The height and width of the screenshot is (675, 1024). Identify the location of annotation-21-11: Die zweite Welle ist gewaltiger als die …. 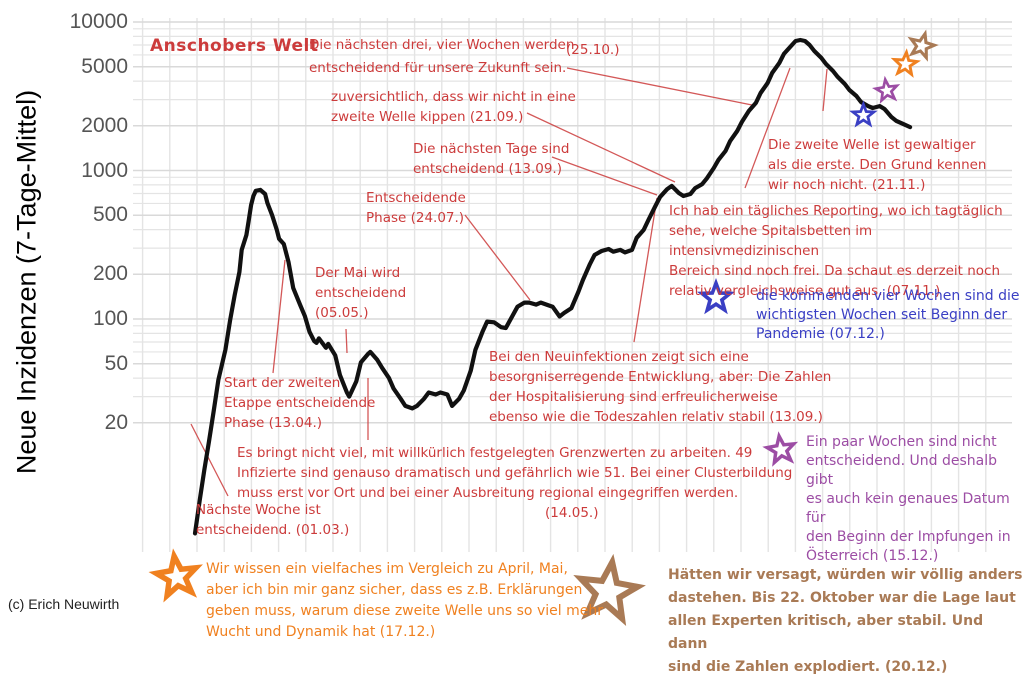
(877, 165).